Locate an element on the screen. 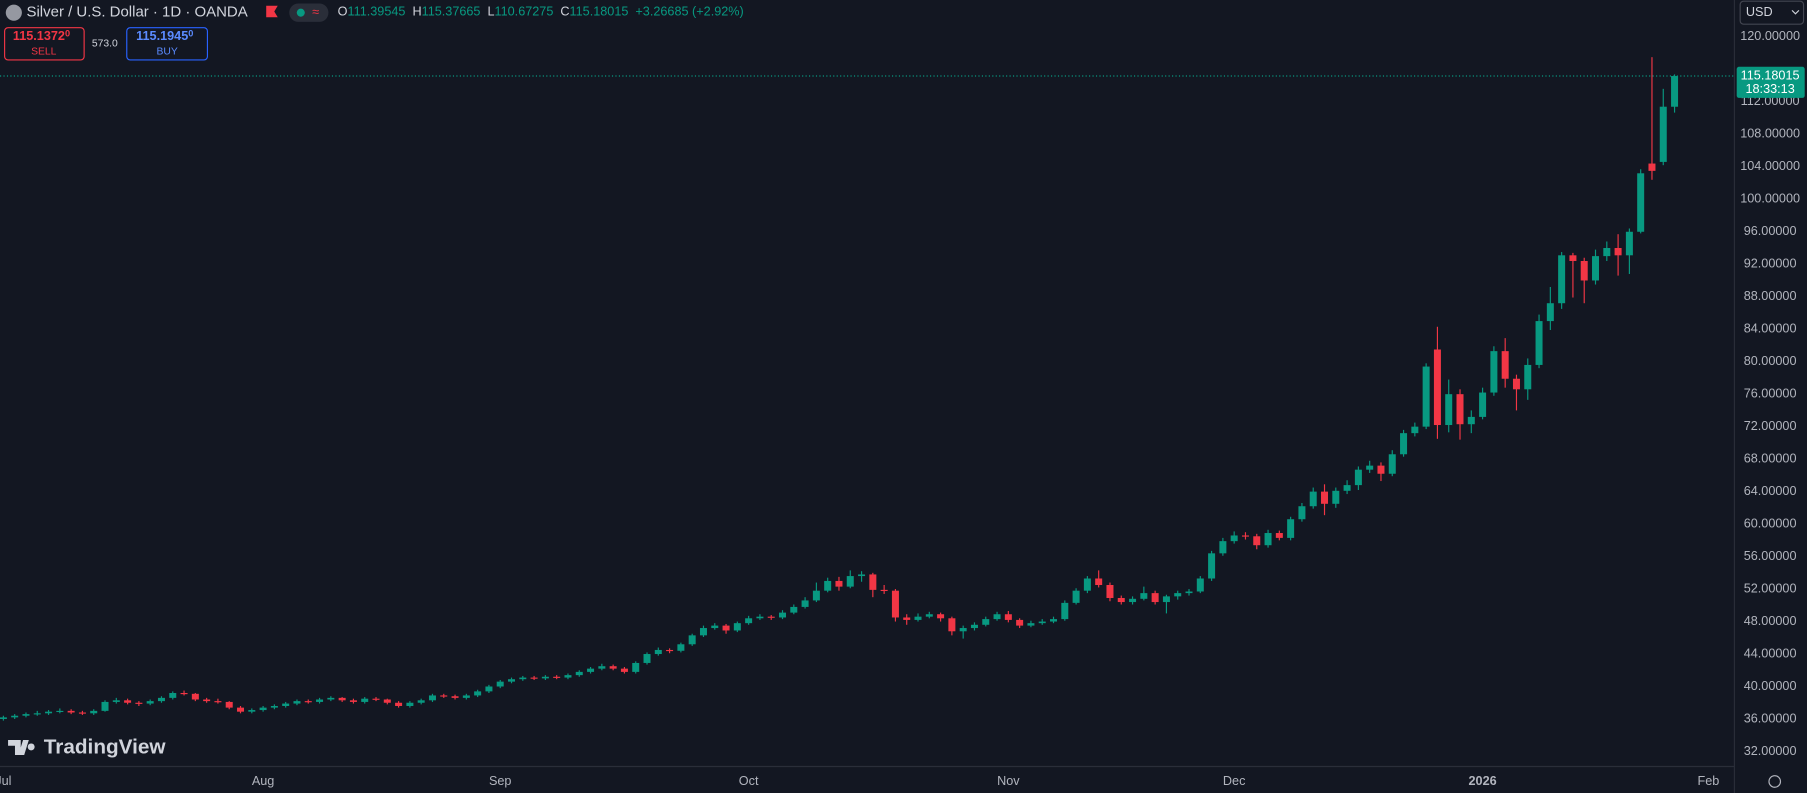 This screenshot has height=793, width=1807. buy-pip: 0 is located at coordinates (190, 34).